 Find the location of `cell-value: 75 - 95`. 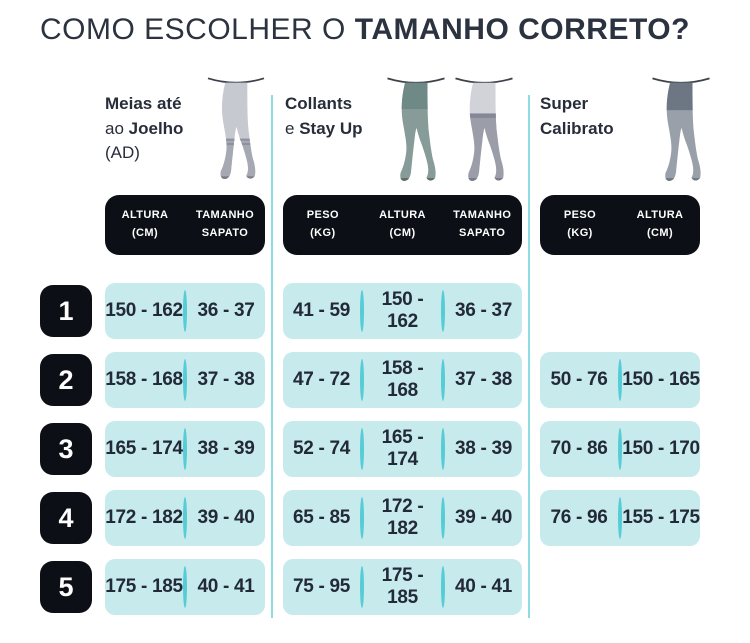

cell-value: 75 - 95 is located at coordinates (321, 586).